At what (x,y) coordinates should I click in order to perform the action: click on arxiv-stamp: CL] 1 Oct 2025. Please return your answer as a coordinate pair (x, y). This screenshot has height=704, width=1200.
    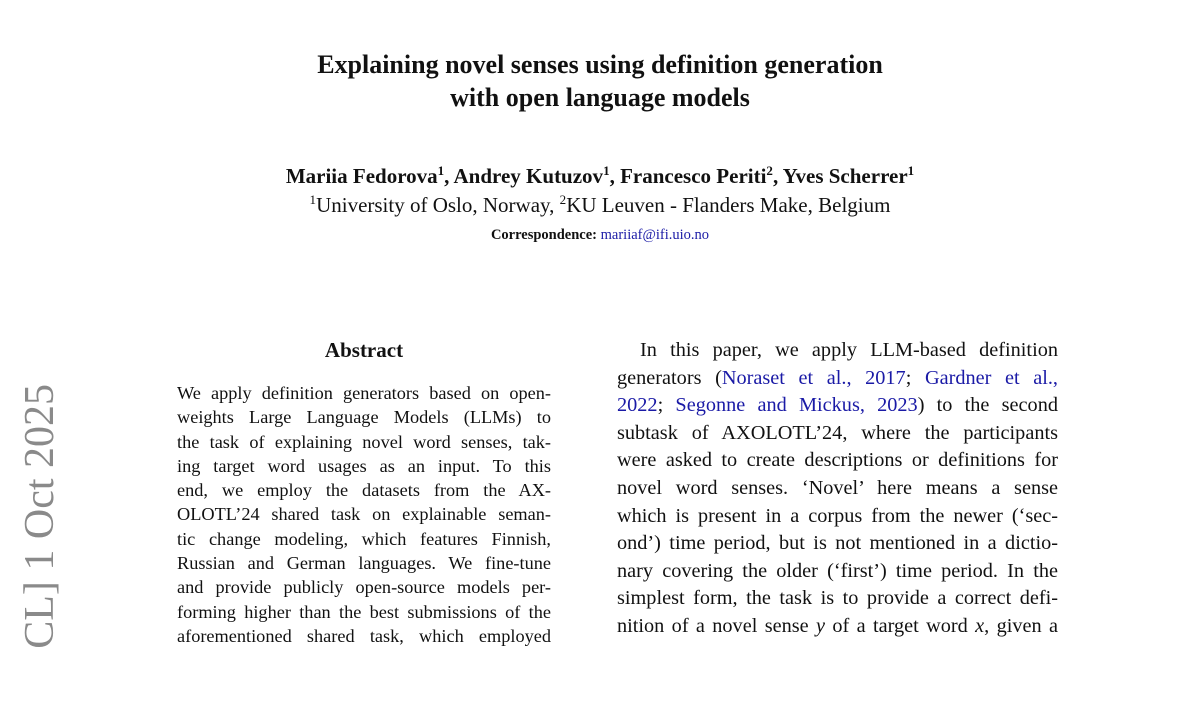
    Looking at the image, I should click on (40, 516).